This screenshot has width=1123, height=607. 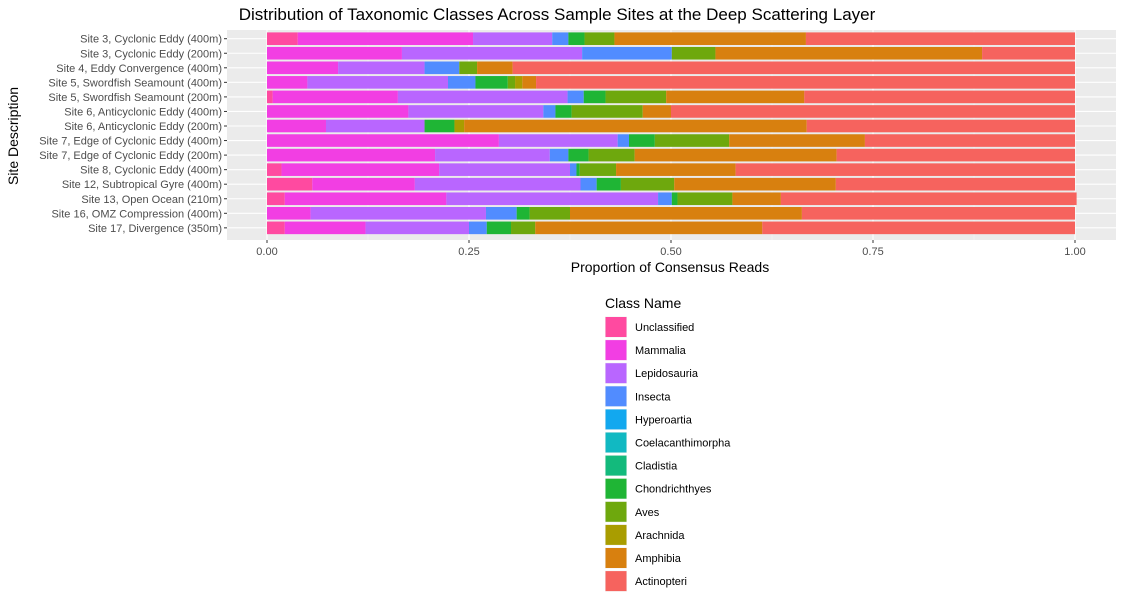 I want to click on bar-segment: Aves: 0.088, so click(x=607, y=111).